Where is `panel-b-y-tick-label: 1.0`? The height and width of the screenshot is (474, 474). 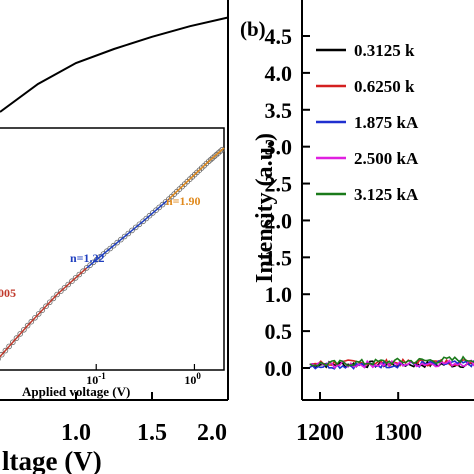
panel-b-y-tick-label: 1.0 is located at coordinates (279, 294).